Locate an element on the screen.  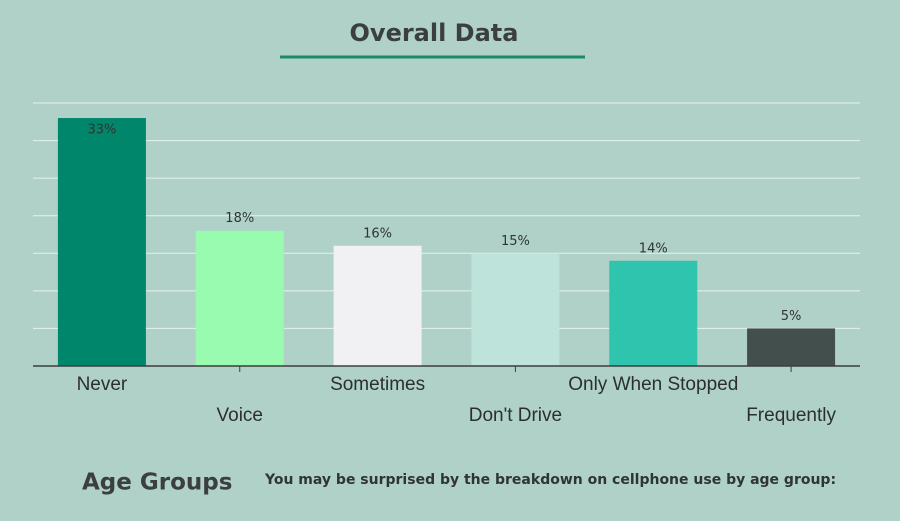
chart-title: Overall Data is located at coordinates (434, 33).